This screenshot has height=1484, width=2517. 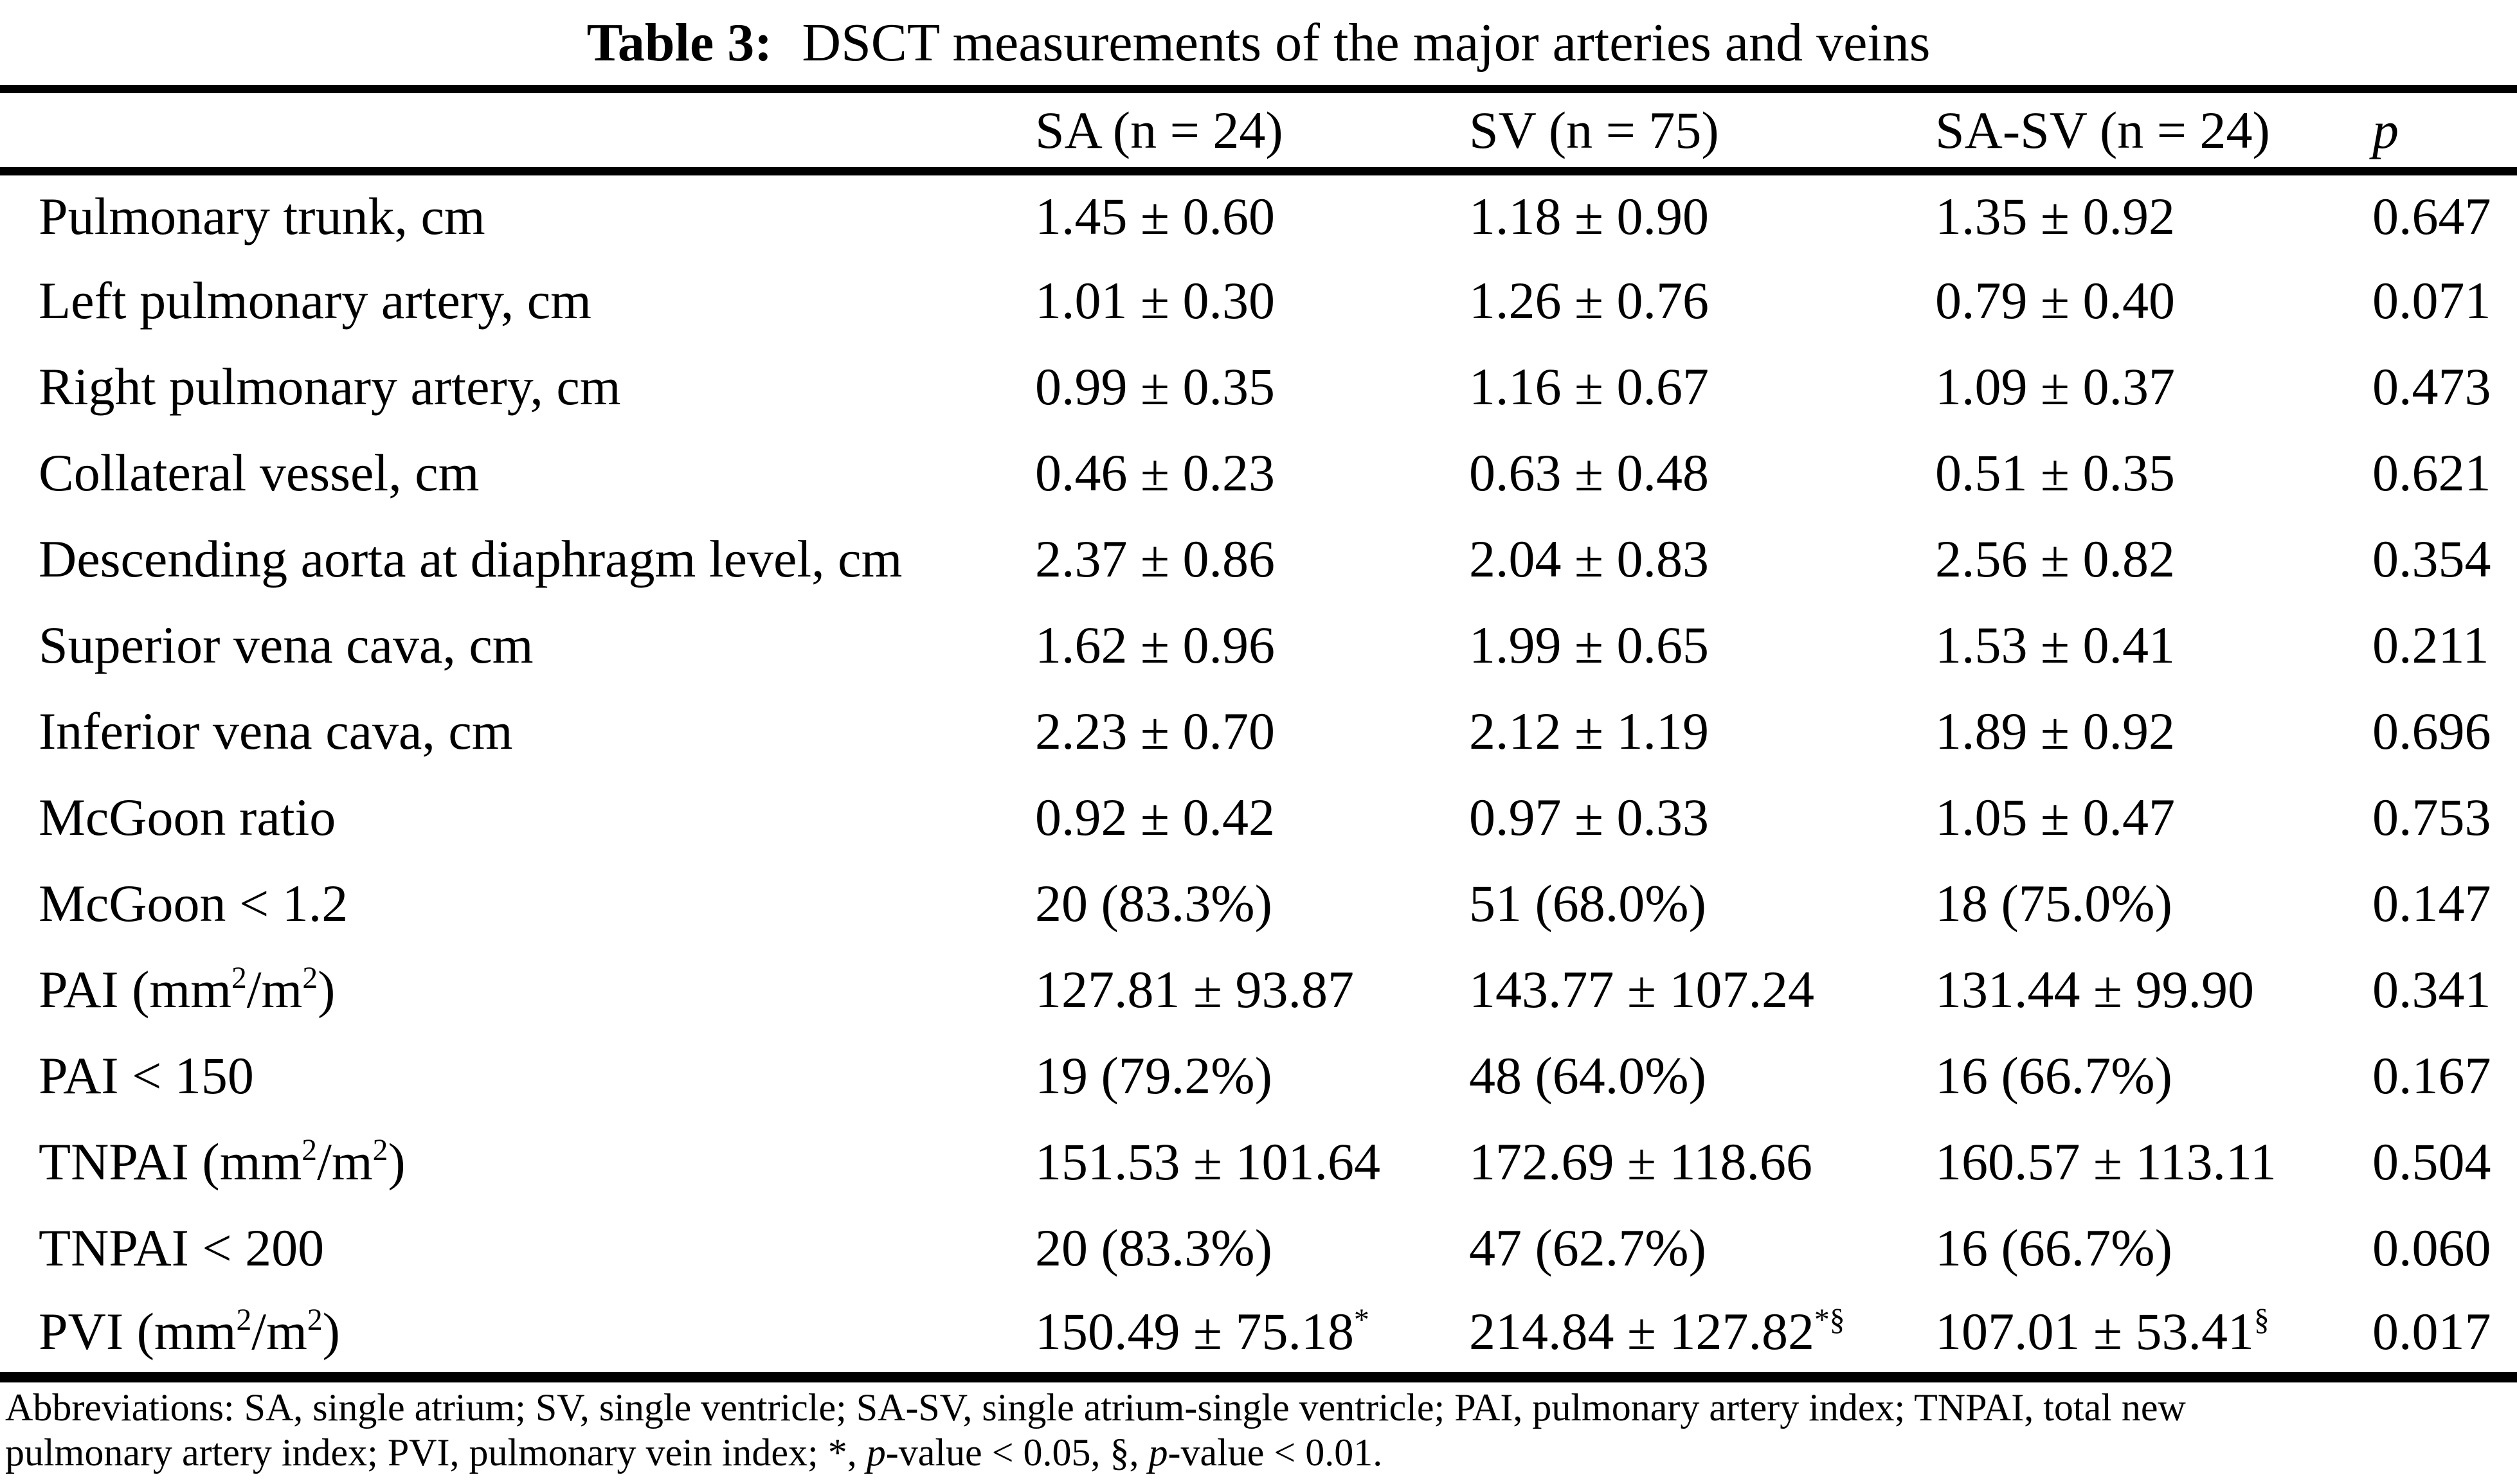 I want to click on row-label: PAI < 150, so click(x=146, y=1075).